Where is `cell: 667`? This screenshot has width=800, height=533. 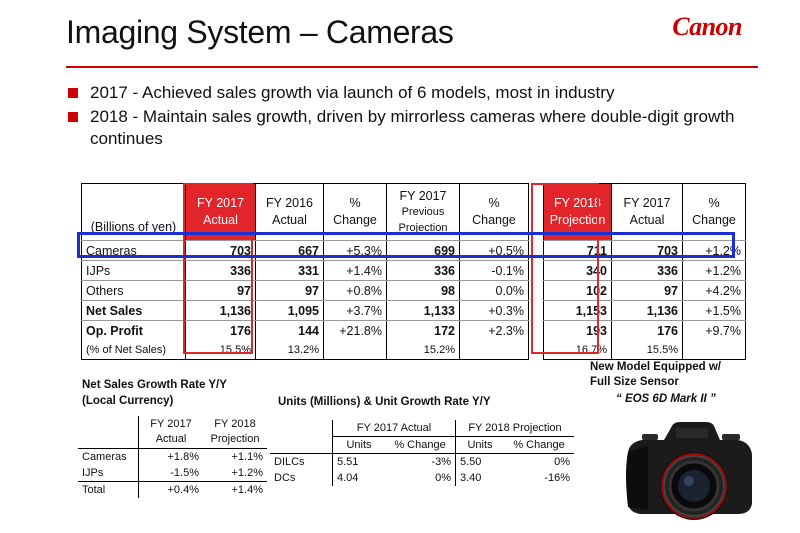 cell: 667 is located at coordinates (289, 250).